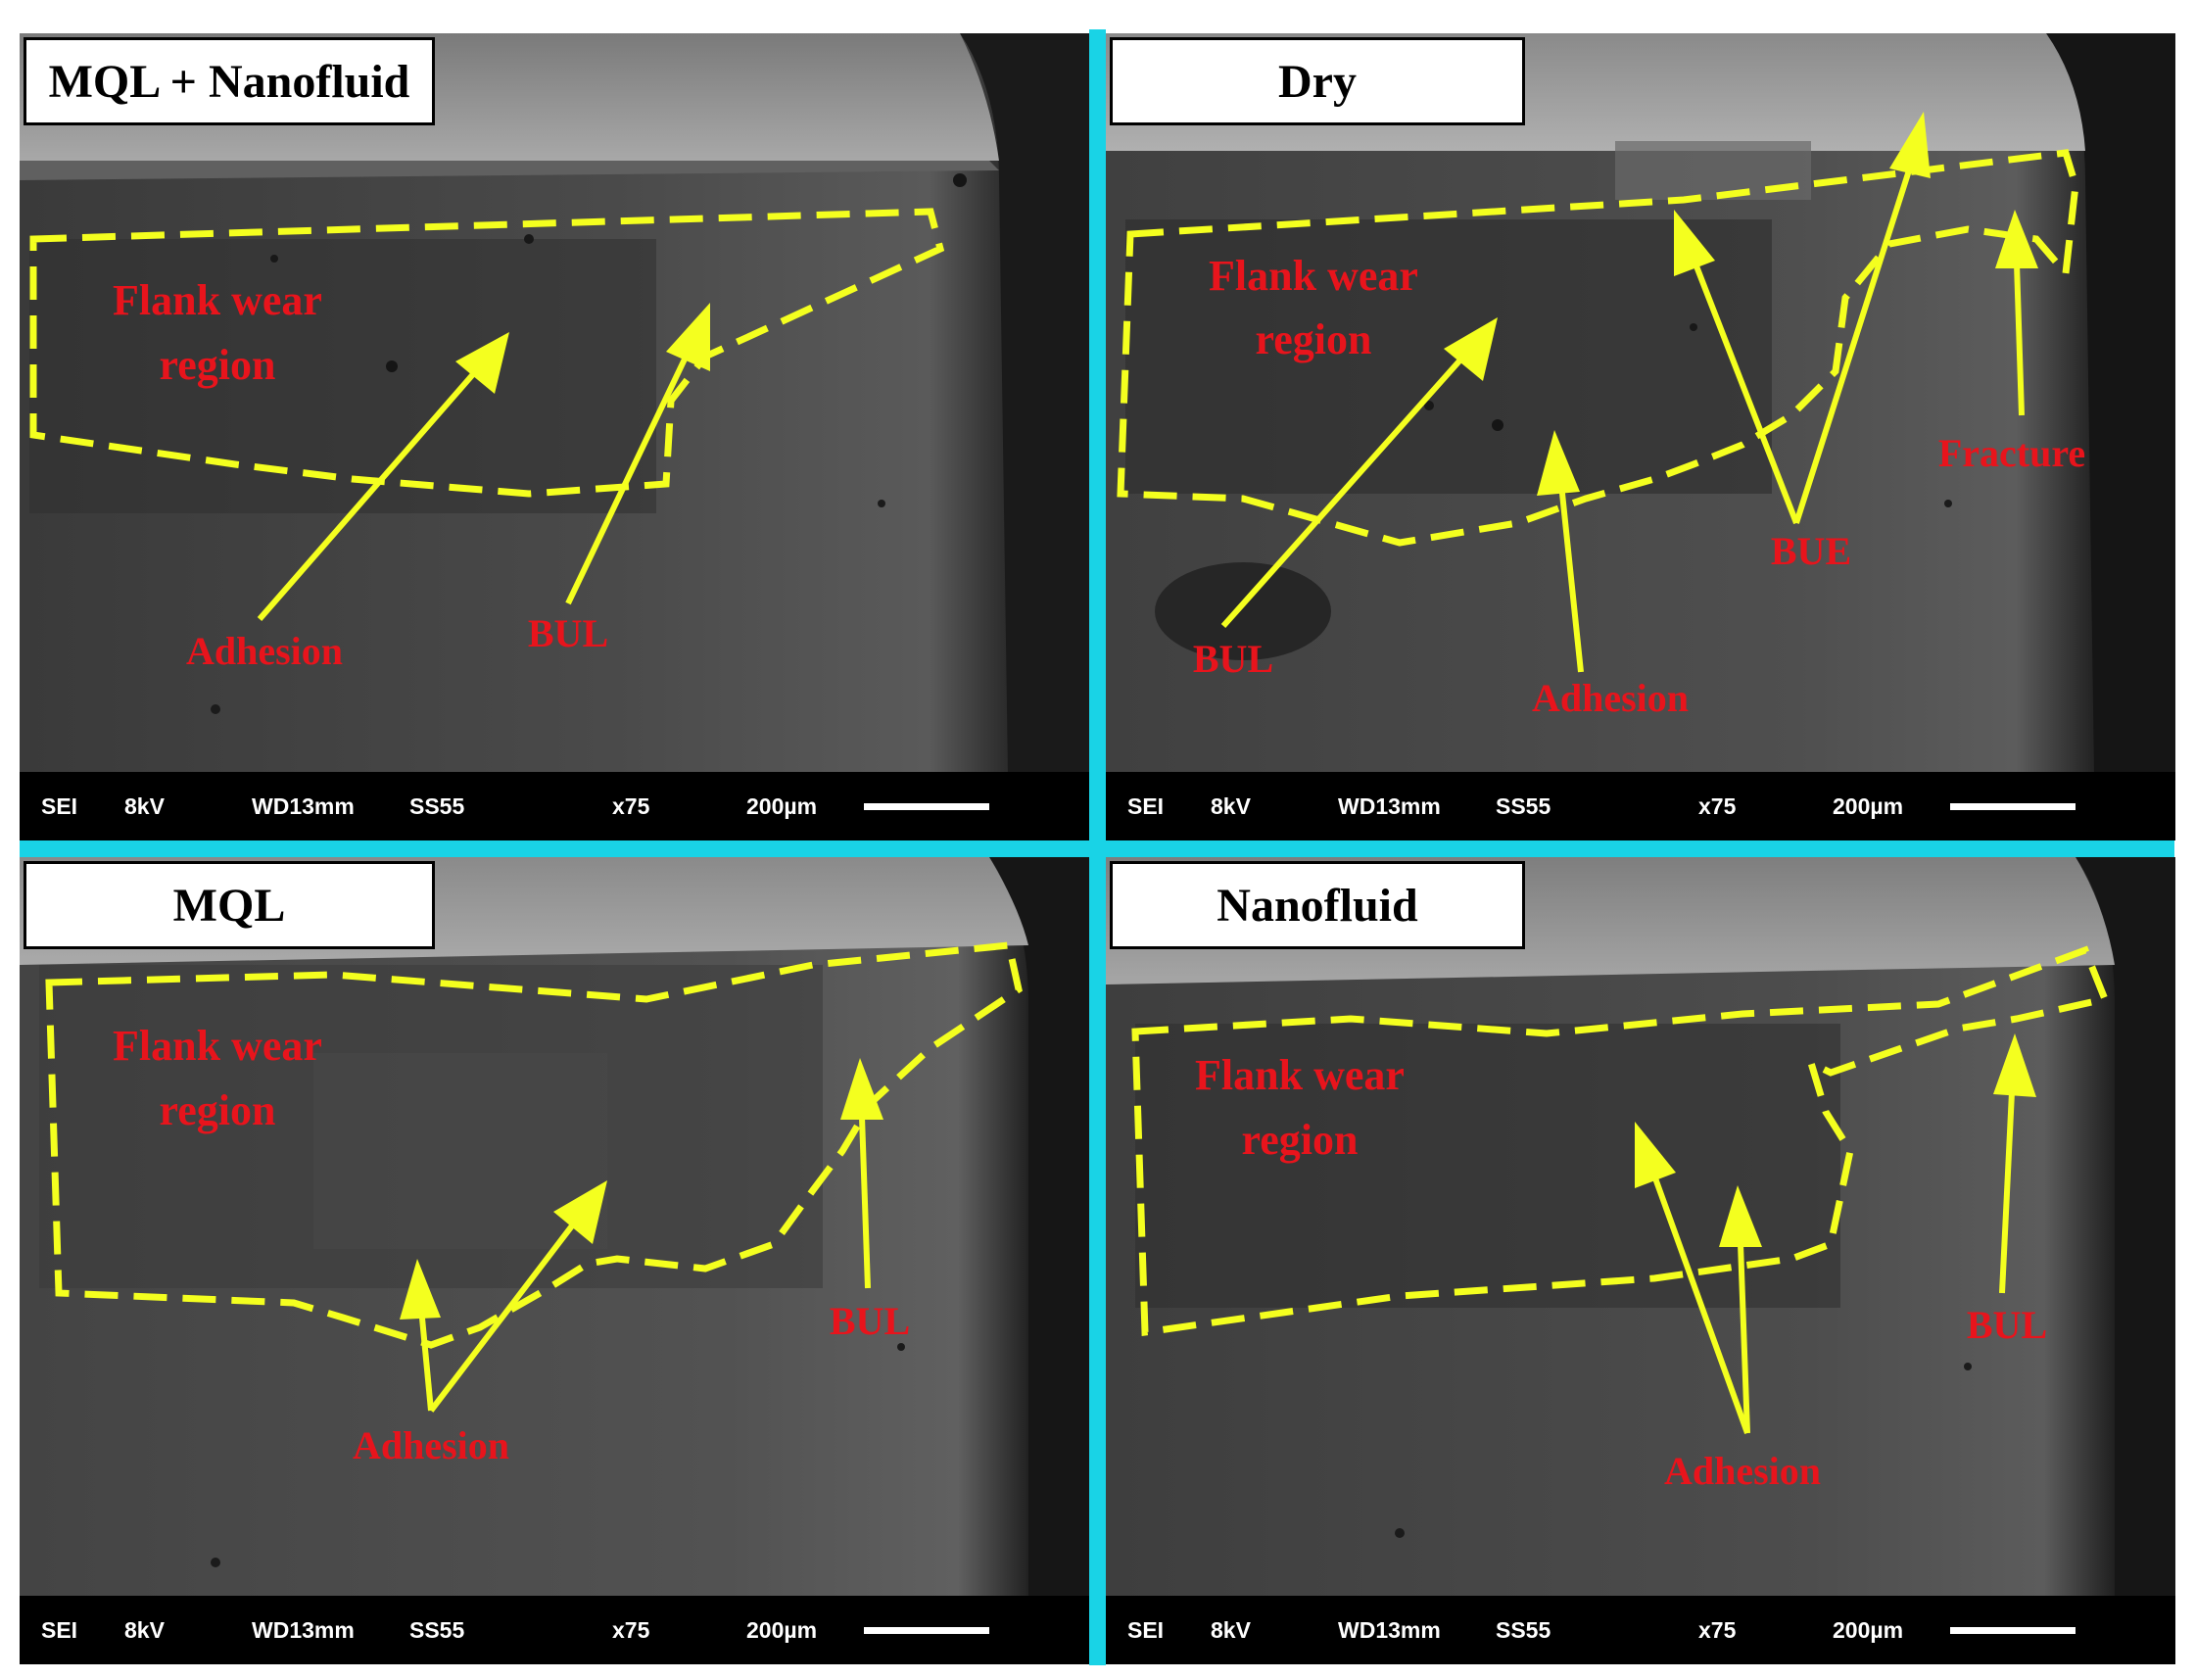 The width and height of the screenshot is (2195, 1680). I want to click on panel-title: Nanofluid, so click(1317, 905).